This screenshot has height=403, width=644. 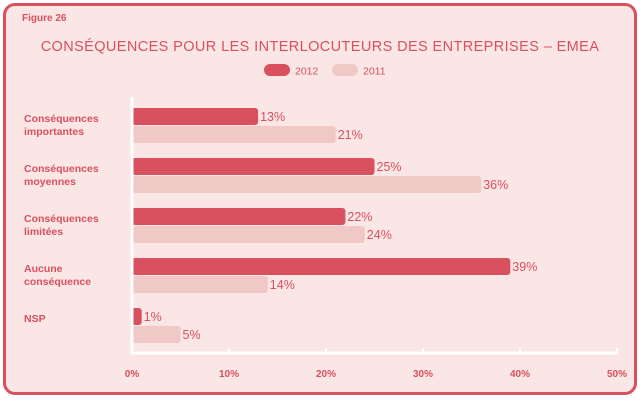 I want to click on legend-label-2012: 2012, so click(x=307, y=72).